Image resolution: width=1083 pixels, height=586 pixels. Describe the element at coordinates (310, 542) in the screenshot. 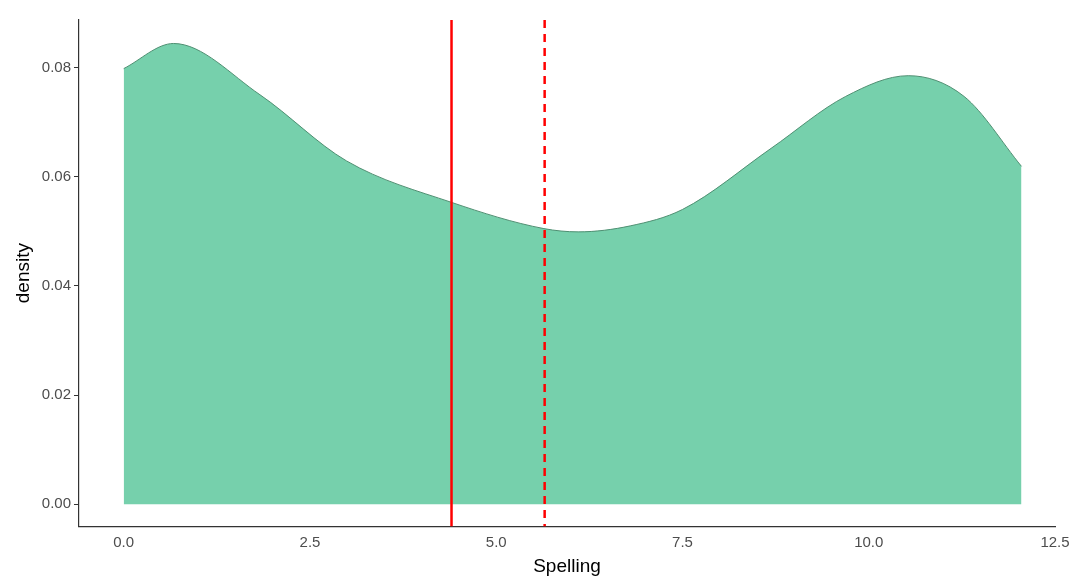

I see `x-tick-label: 2.5` at that location.